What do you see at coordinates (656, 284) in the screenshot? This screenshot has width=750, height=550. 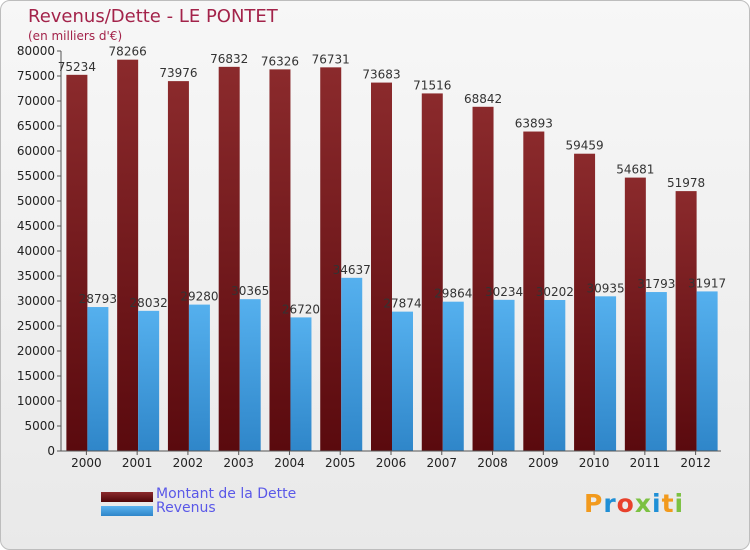 I see `data-label-revenus: 31793` at bounding box center [656, 284].